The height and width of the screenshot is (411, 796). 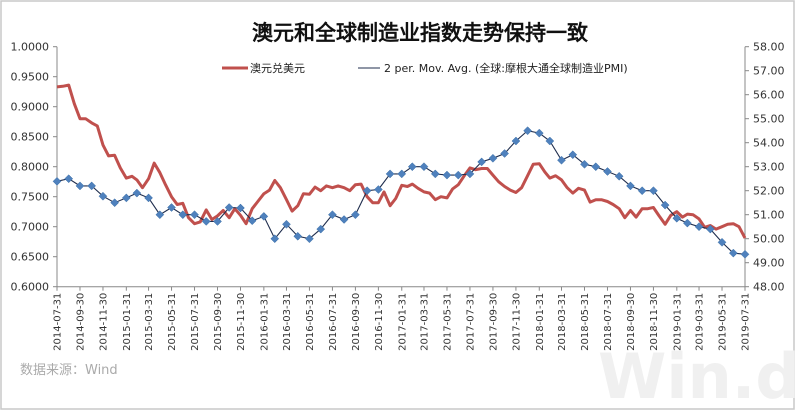 What do you see at coordinates (264, 322) in the screenshot?
I see `x-tick-label: 2016-01-31` at bounding box center [264, 322].